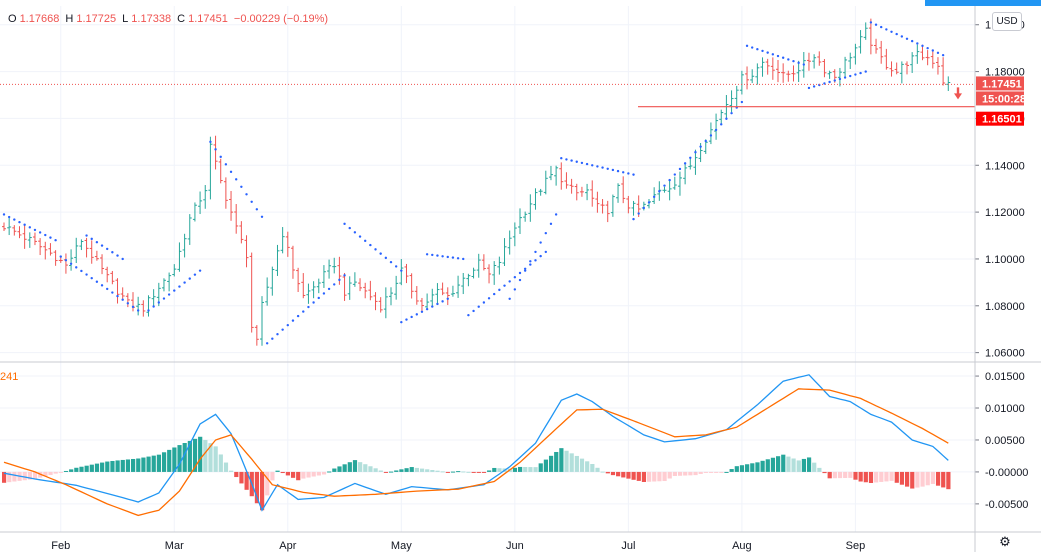  What do you see at coordinates (1007, 21) in the screenshot?
I see `currency-button: USD` at bounding box center [1007, 21].